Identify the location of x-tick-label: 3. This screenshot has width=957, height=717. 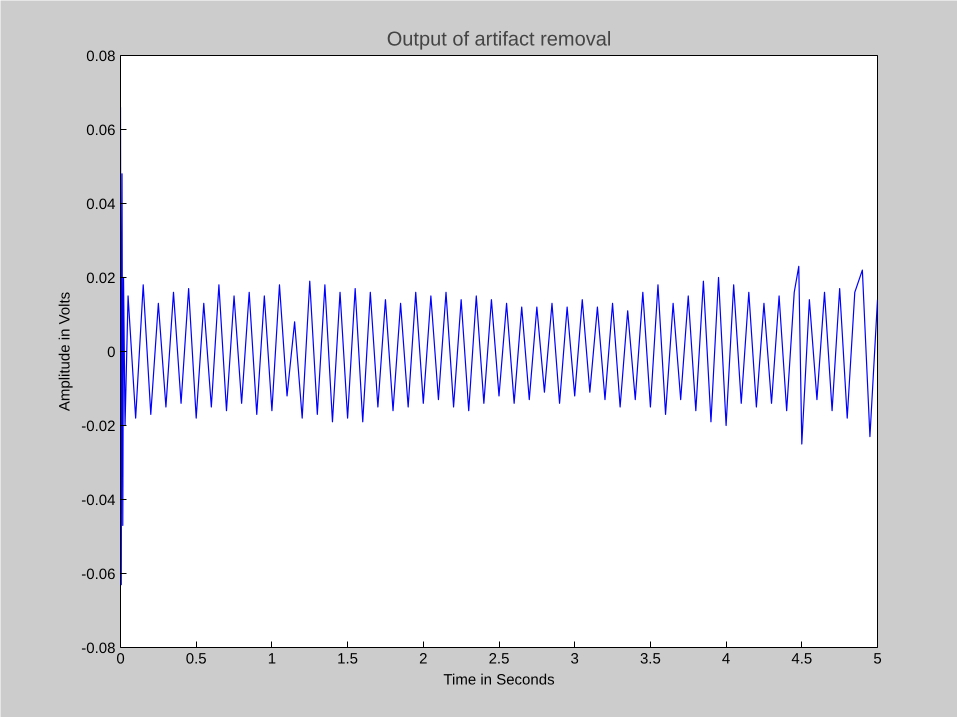
(574, 659).